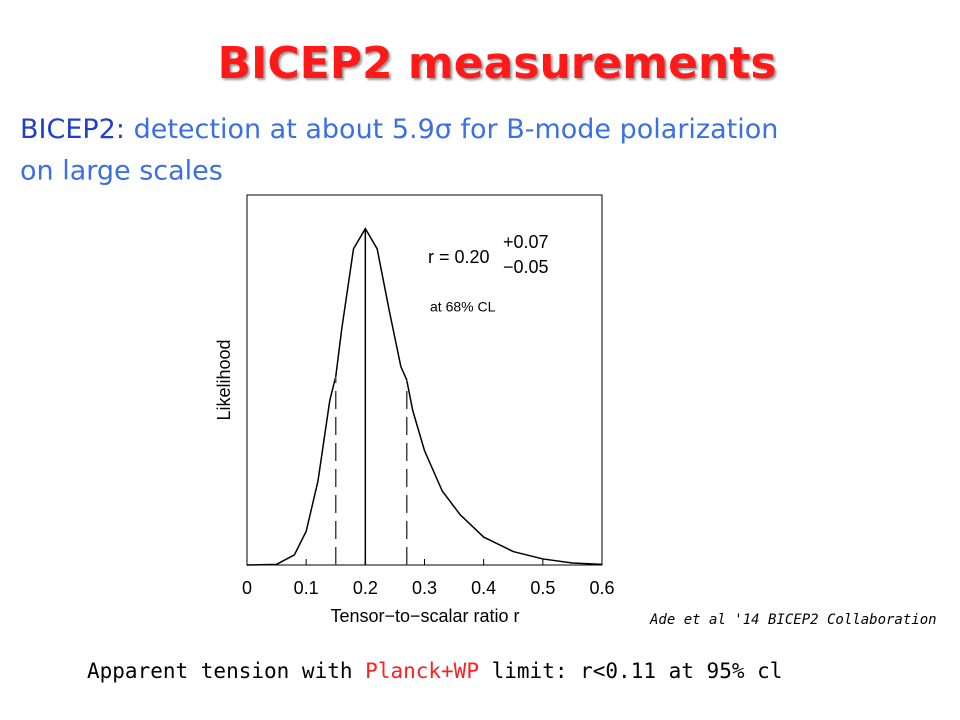 The image size is (960, 720). What do you see at coordinates (424, 588) in the screenshot?
I see `x-tick-label: 0.3` at bounding box center [424, 588].